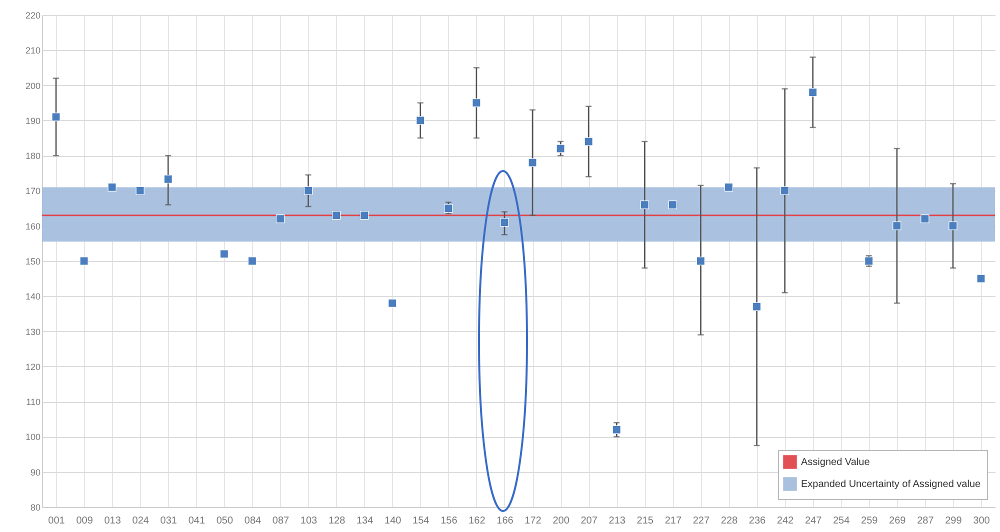 The width and height of the screenshot is (1000, 532). Describe the element at coordinates (253, 521) in the screenshot. I see `x-tick-label: 084` at that location.